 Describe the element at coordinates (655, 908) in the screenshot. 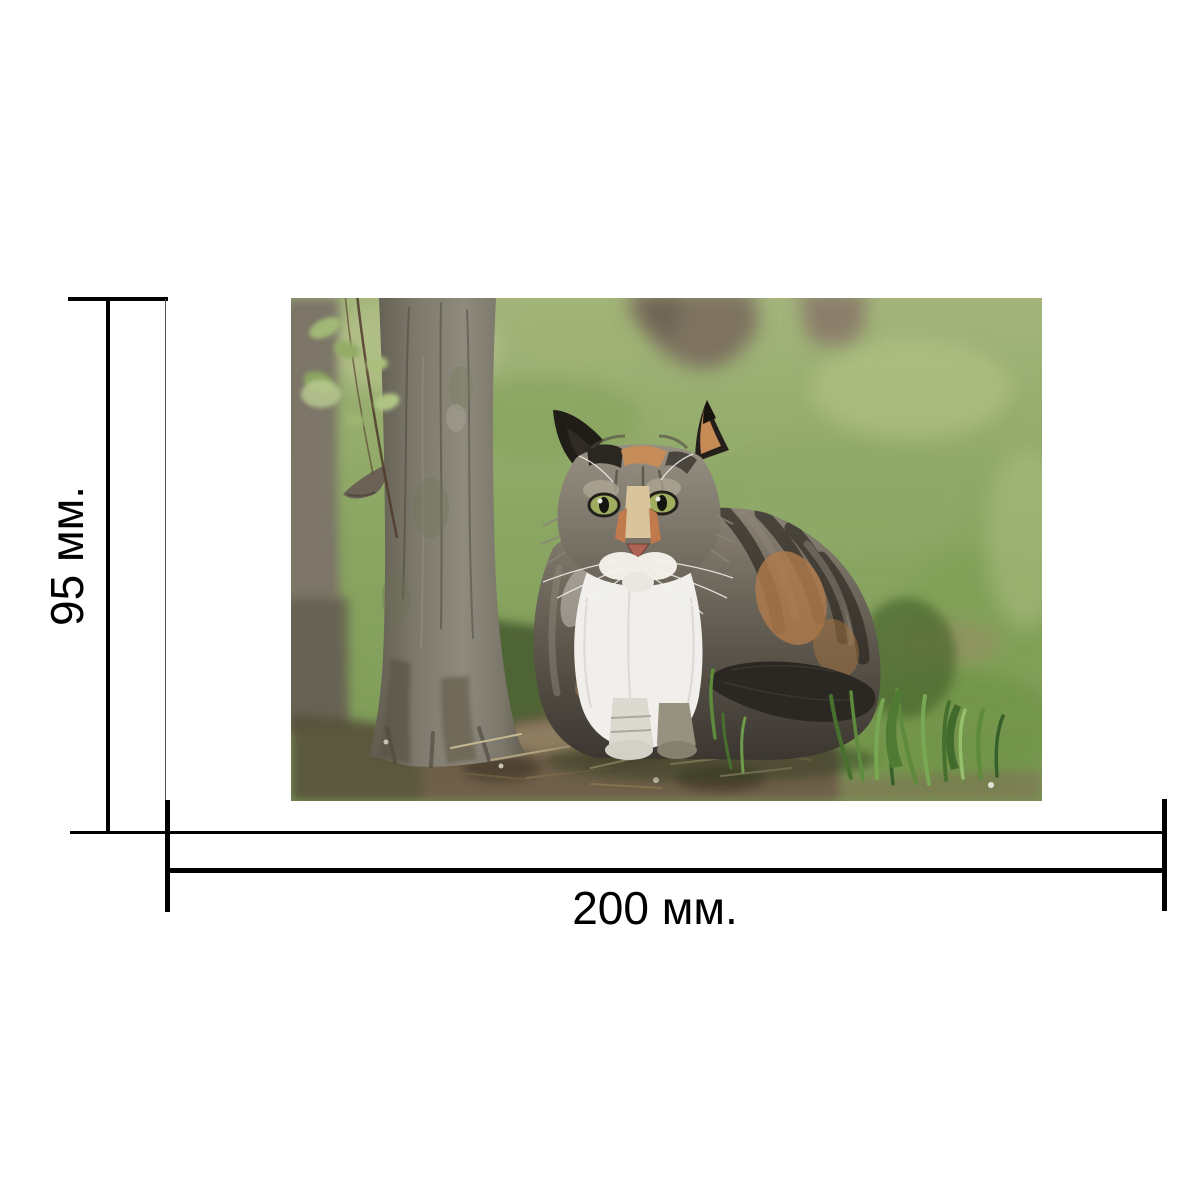

I see `width-dimension-label: 200 мм.` at that location.